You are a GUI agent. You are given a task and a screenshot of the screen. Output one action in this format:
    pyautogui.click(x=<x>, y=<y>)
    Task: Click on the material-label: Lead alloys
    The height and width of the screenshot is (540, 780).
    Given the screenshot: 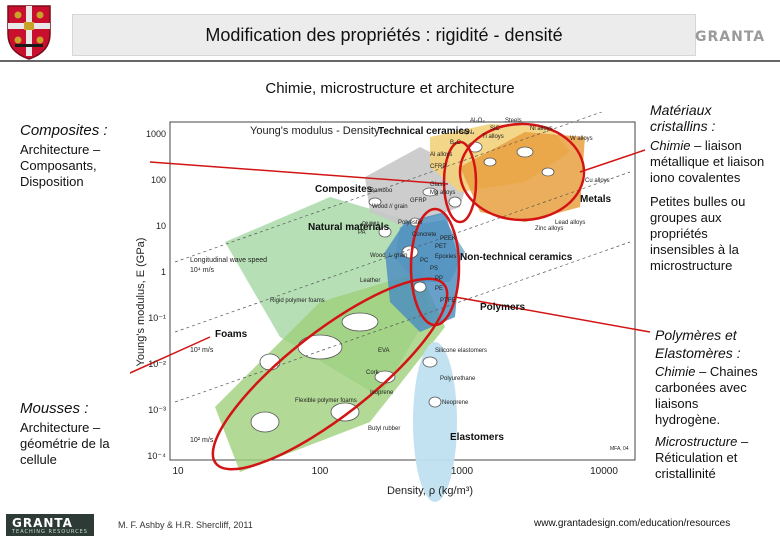 What is the action you would take?
    pyautogui.click(x=570, y=223)
    